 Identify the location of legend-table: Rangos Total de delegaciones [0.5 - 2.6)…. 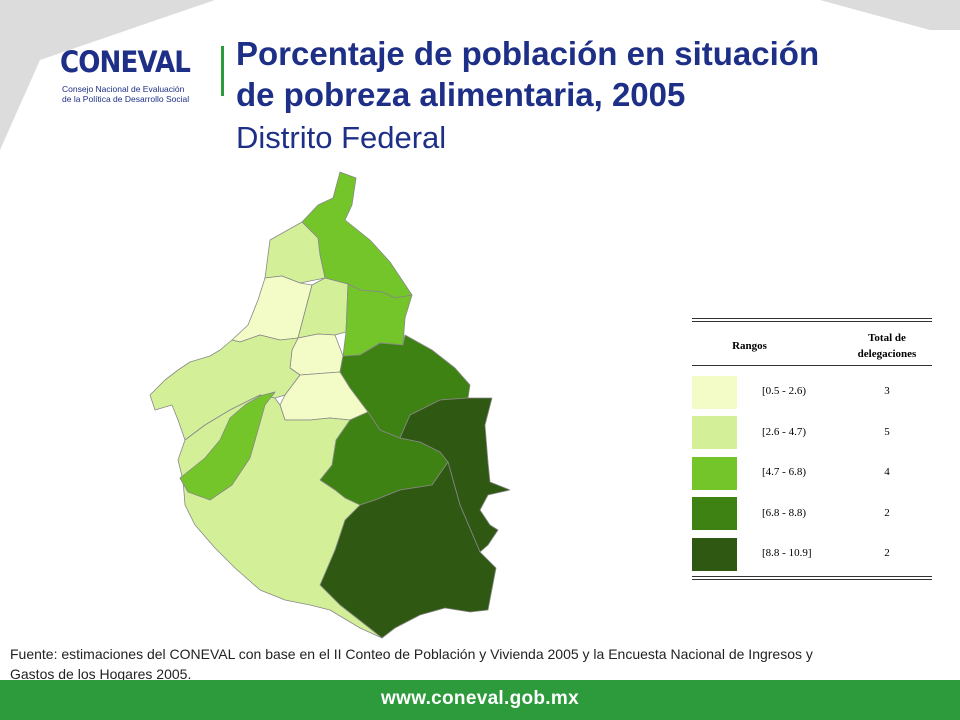
(812, 450).